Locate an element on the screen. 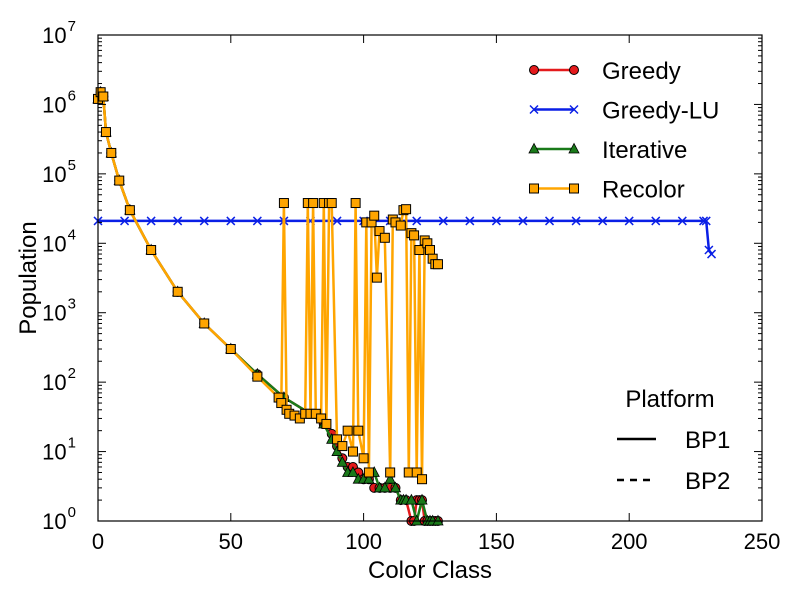  legend-platform-label: BP1 is located at coordinates (707, 440).